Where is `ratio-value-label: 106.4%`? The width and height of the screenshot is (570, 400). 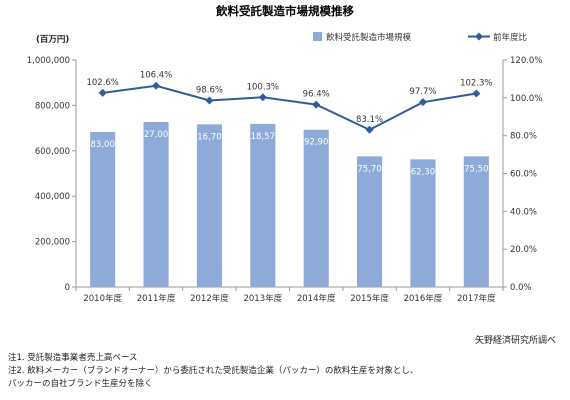
ratio-value-label: 106.4% is located at coordinates (156, 76).